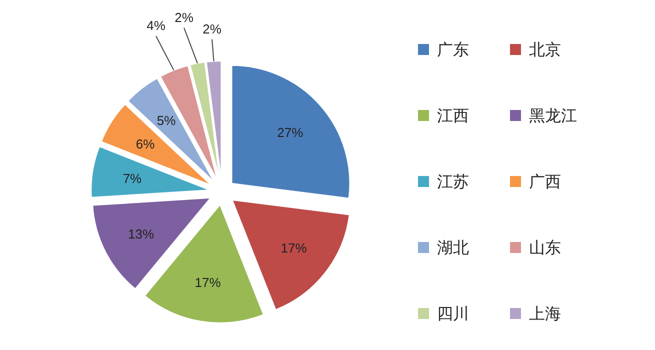 The height and width of the screenshot is (350, 655). What do you see at coordinates (453, 182) in the screenshot?
I see `legend-label: 江苏` at bounding box center [453, 182].